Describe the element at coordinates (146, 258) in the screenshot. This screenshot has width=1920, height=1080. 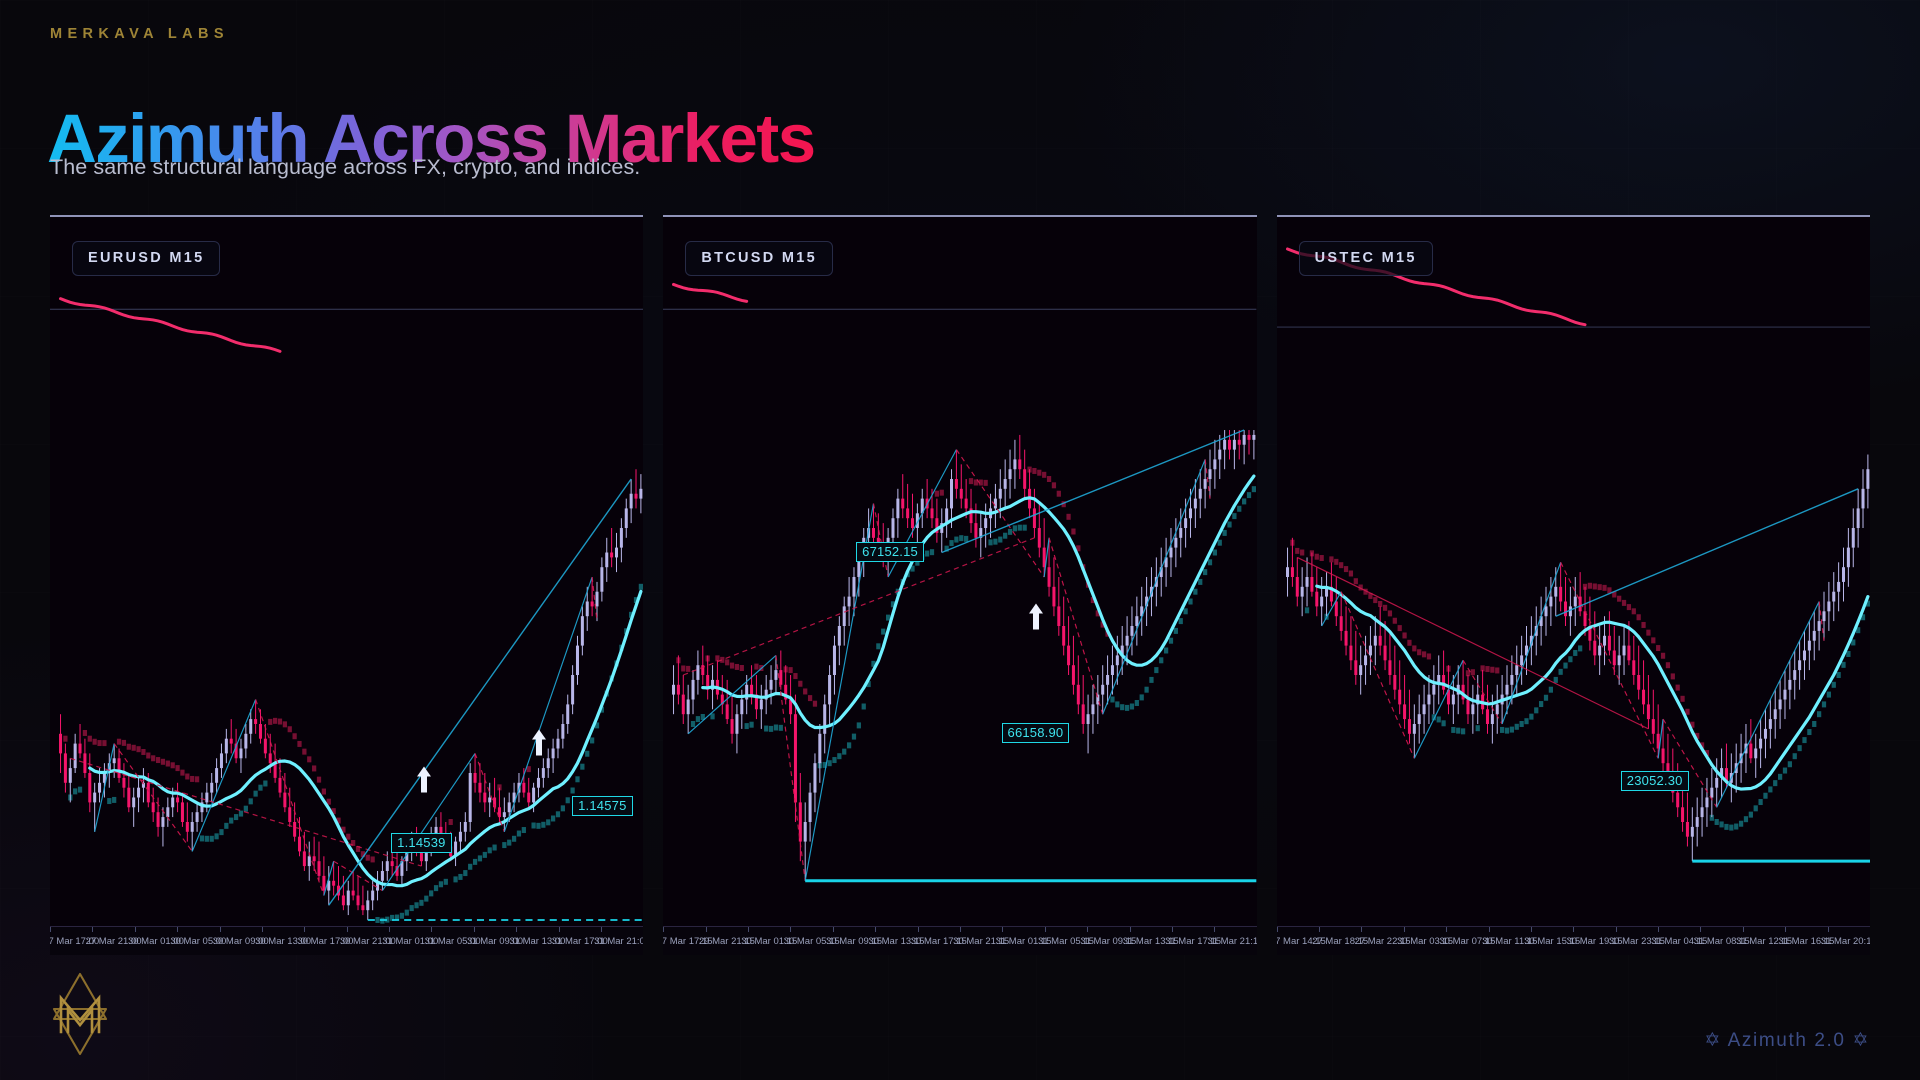
I see `symbol-badge-eurusd: EURUSD M15` at that location.